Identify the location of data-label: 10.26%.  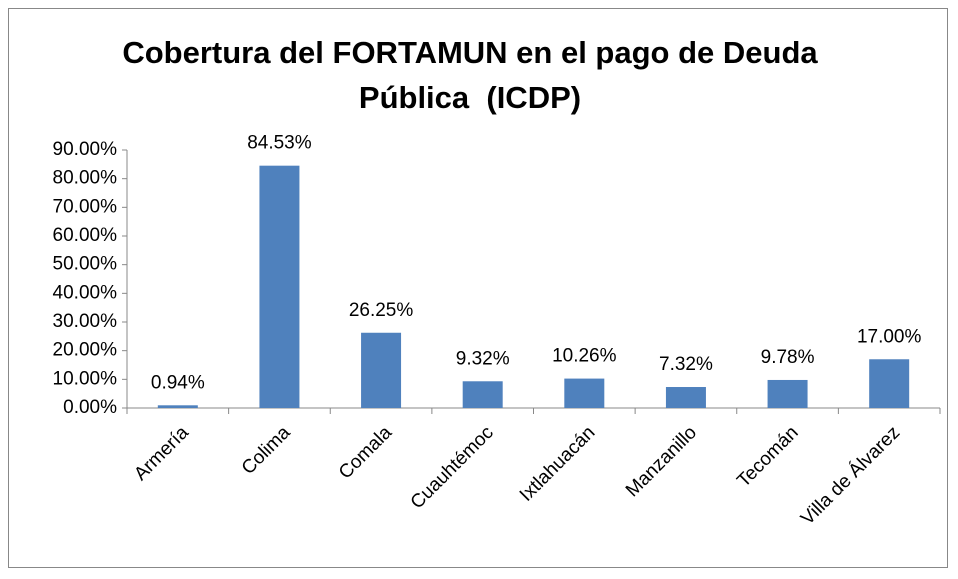
(584, 356).